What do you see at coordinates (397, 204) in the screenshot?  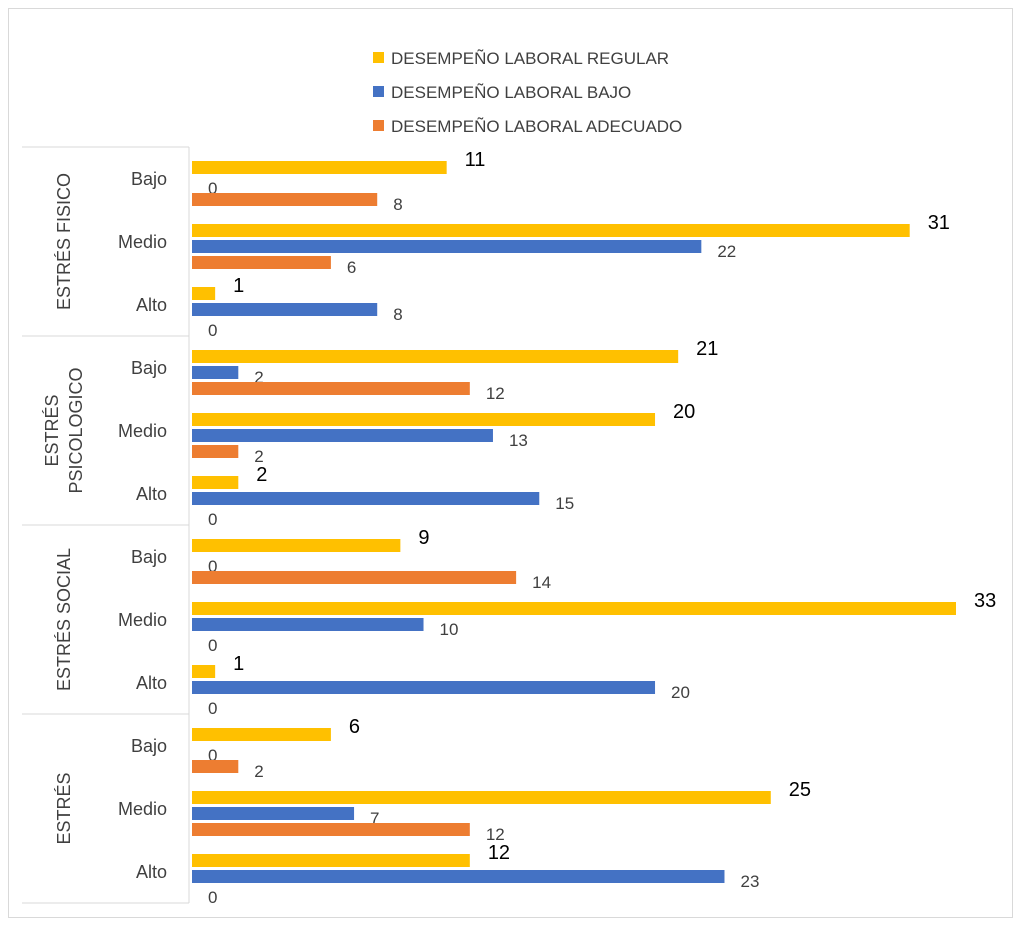 I see `data-label-desempeno-laboral-adecuado: 8` at bounding box center [397, 204].